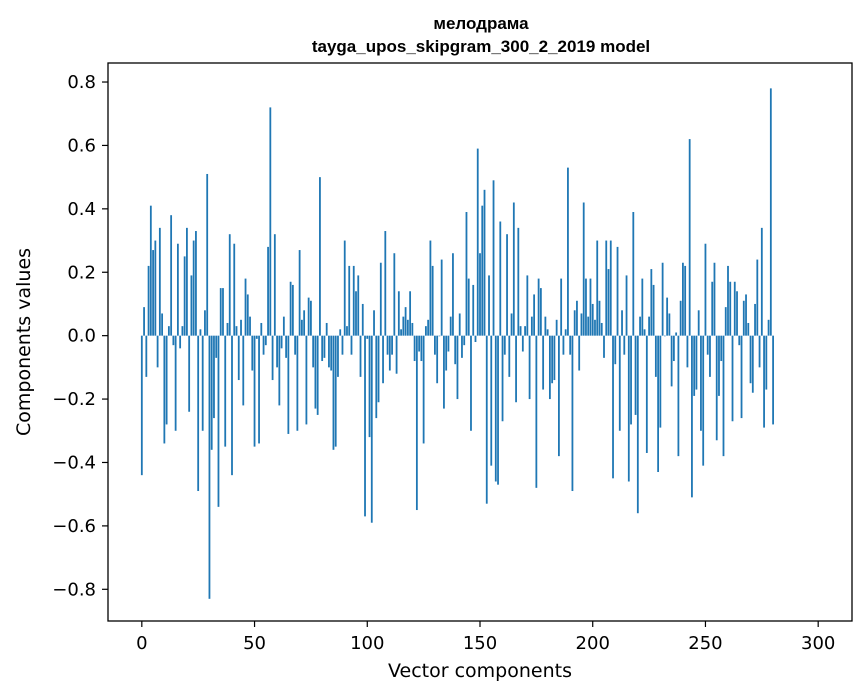 The width and height of the screenshot is (867, 696). Describe the element at coordinates (81, 272) in the screenshot. I see `y-tick-label: 0.2` at that location.